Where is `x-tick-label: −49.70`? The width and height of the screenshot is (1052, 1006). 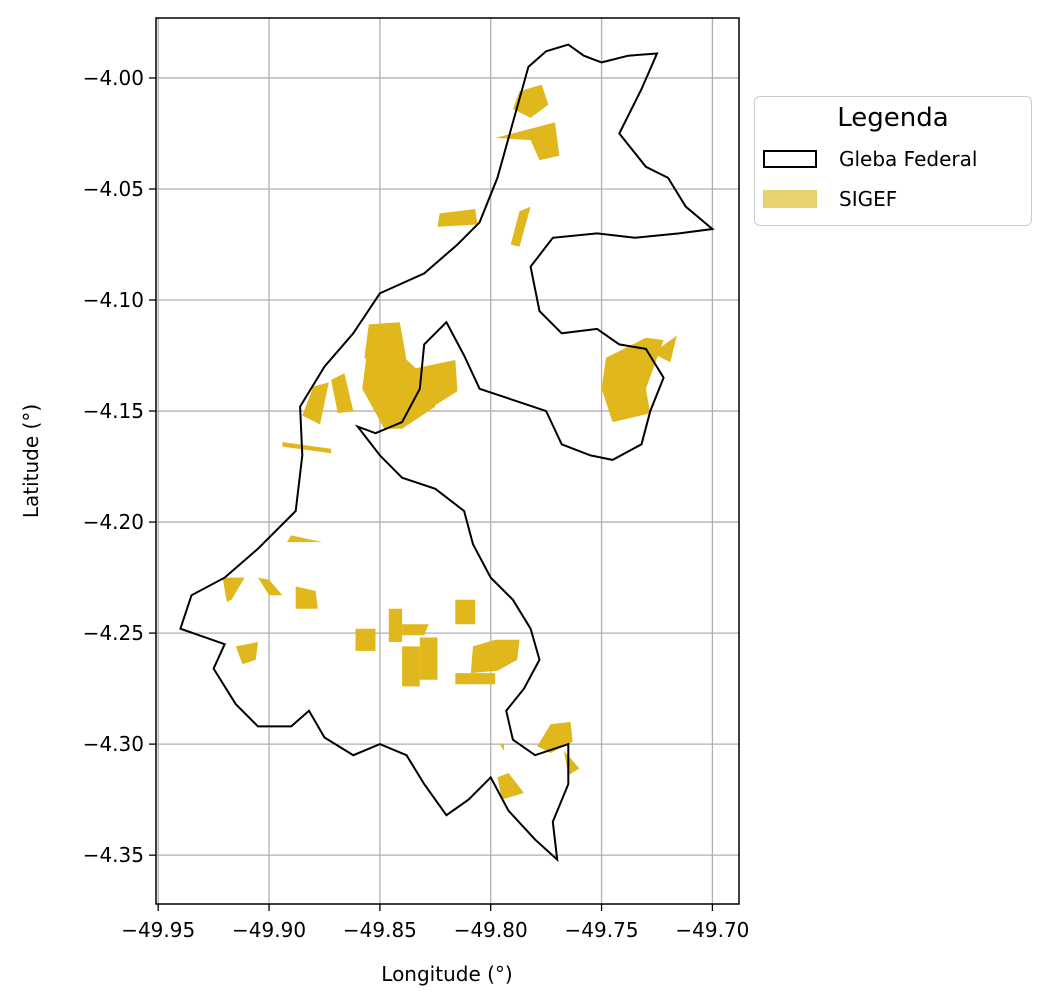 x-tick-label: −49.70 is located at coordinates (712, 930).